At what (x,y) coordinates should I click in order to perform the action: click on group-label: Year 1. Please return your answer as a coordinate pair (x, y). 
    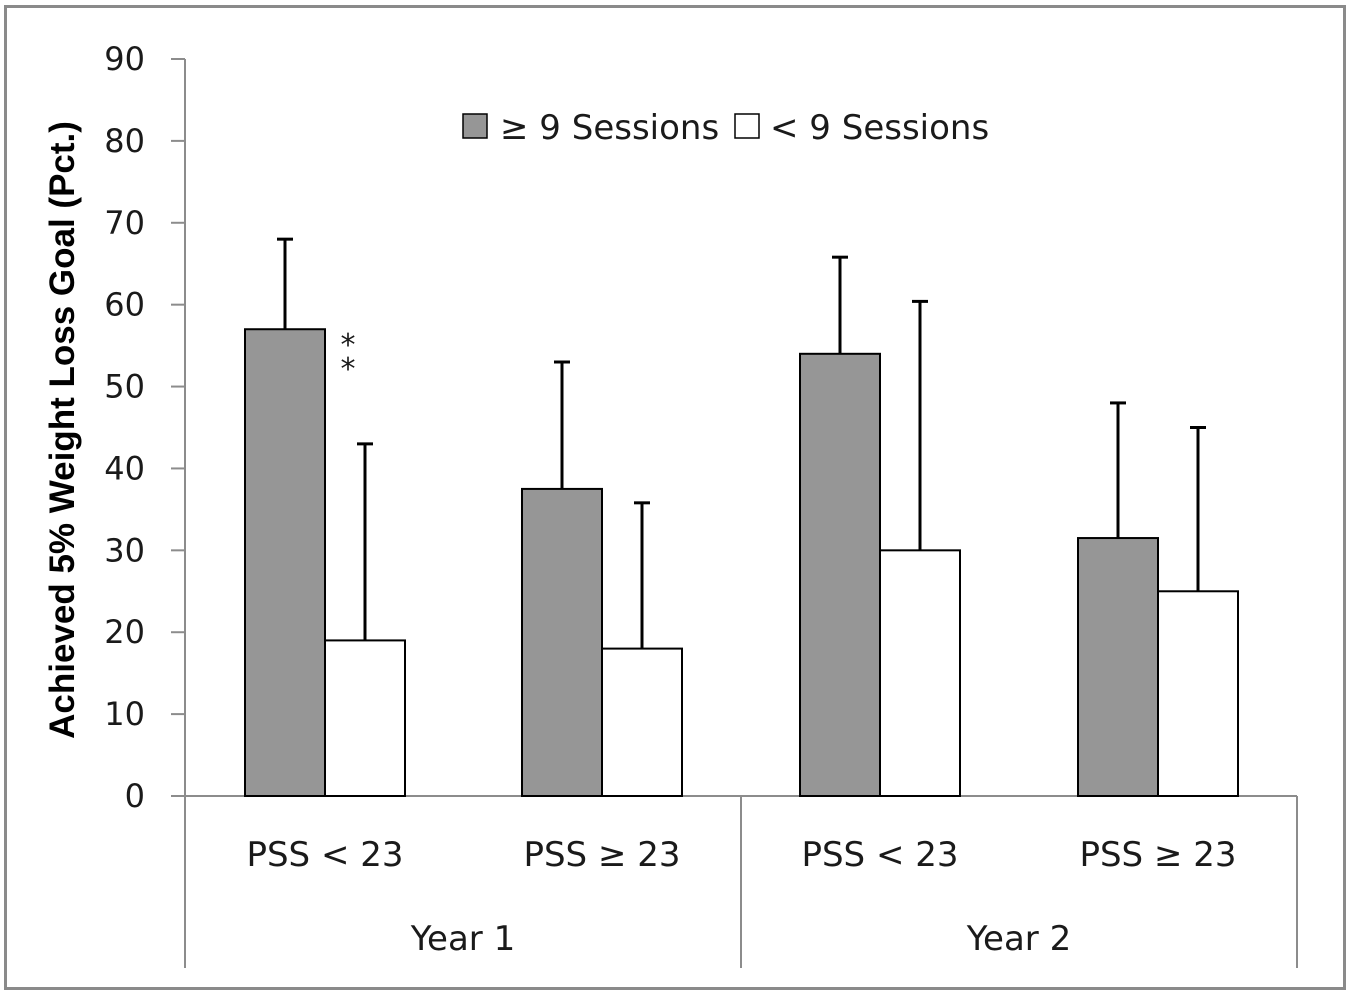
    Looking at the image, I should click on (462, 939).